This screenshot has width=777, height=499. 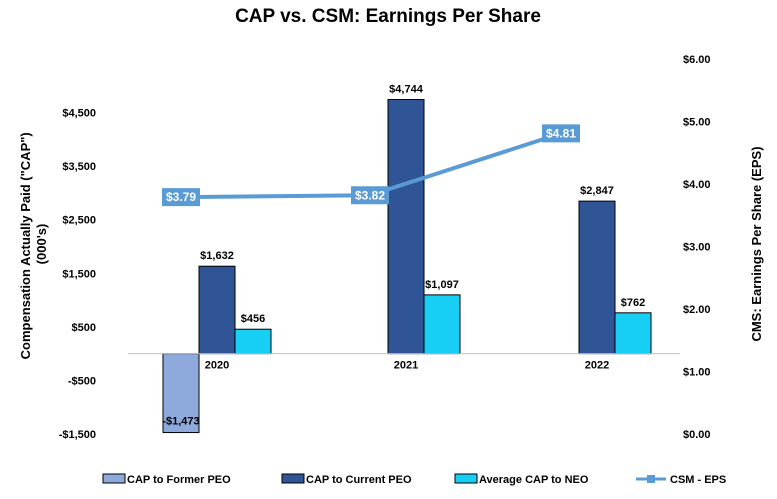 I want to click on y2-tick-label: $6.00, so click(x=697, y=60).